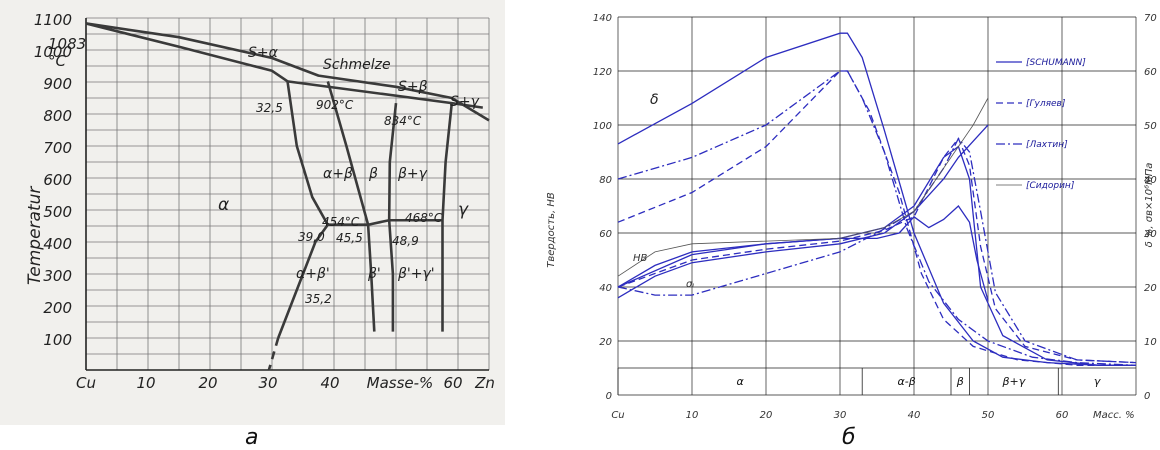 This screenshot has height=450, width=1160. I want to click on x-tick-20: 20, so click(207, 383).